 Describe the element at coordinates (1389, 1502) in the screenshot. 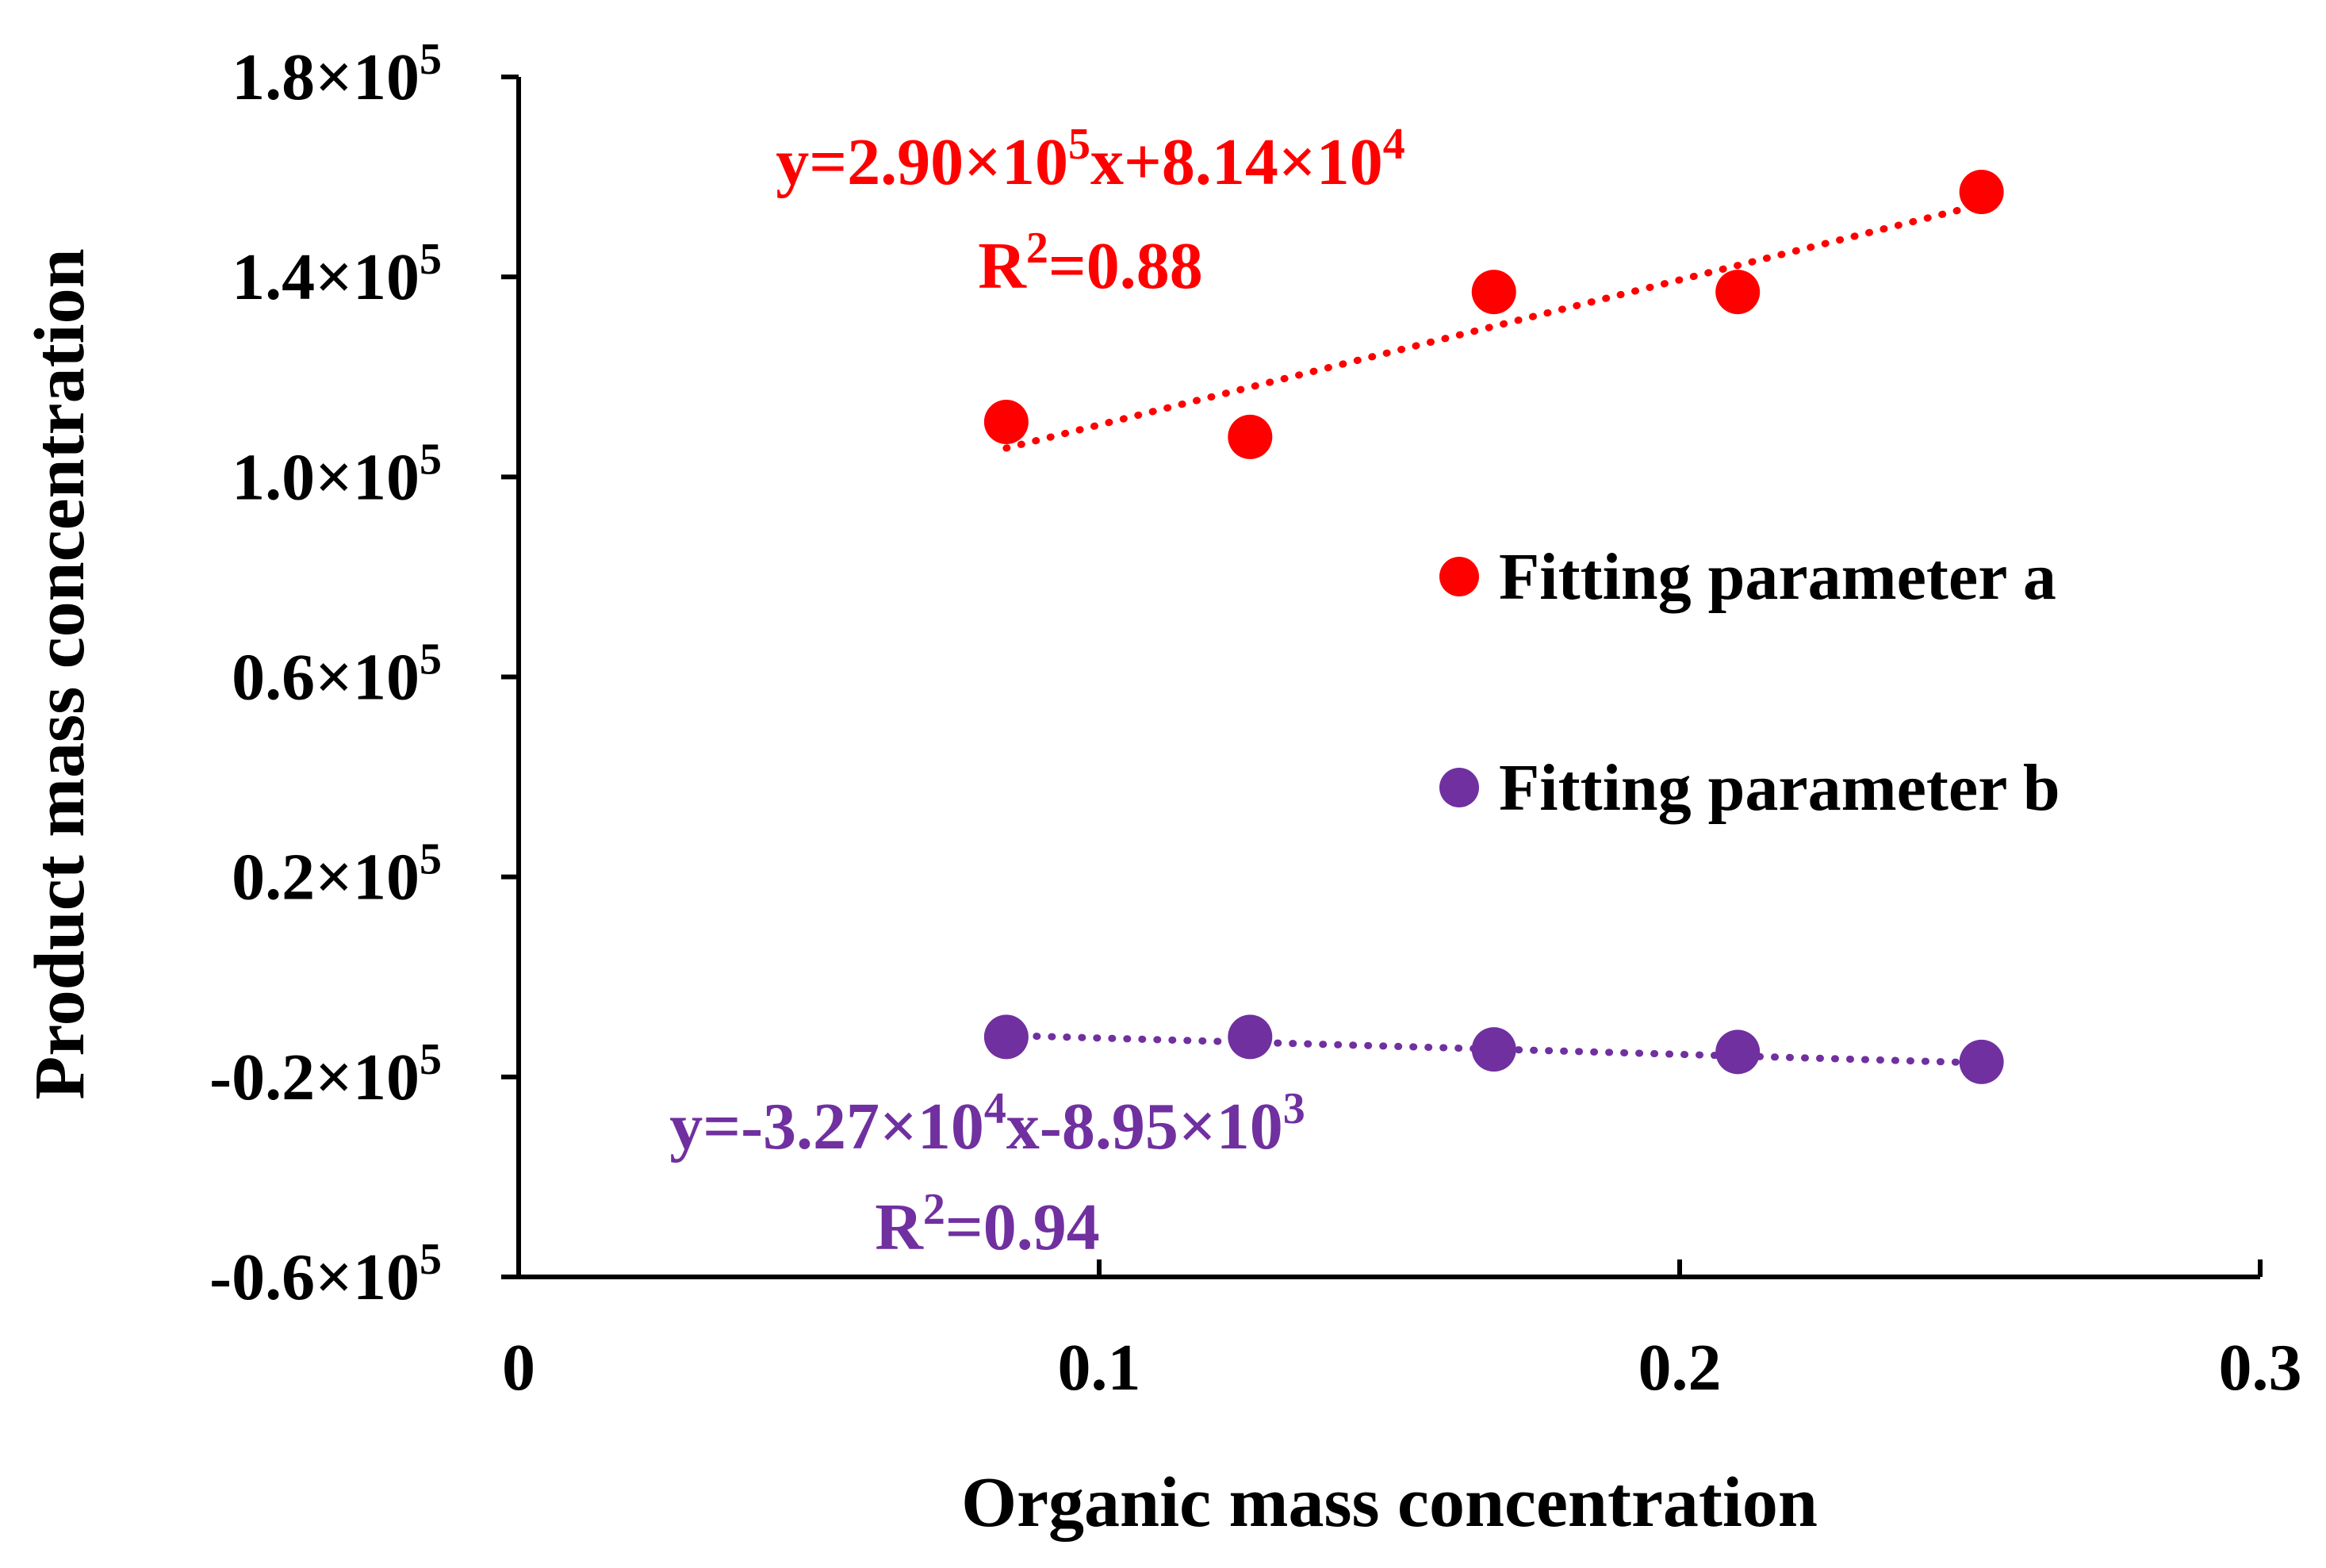

I see `x-axis-title: Organic mass concentration` at that location.